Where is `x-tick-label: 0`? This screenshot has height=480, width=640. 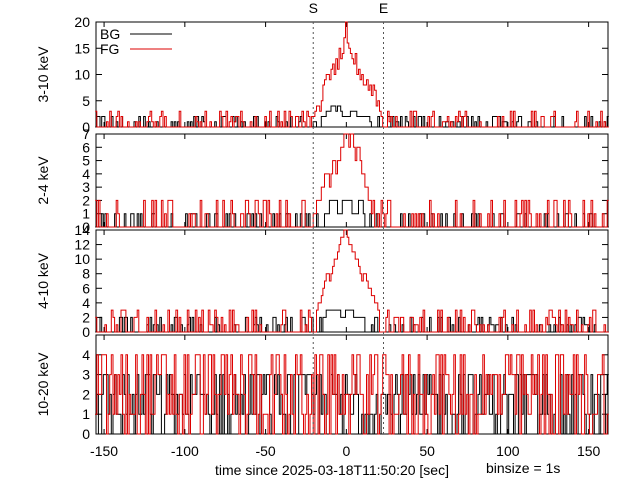
x-tick-label: 0 is located at coordinates (346, 451).